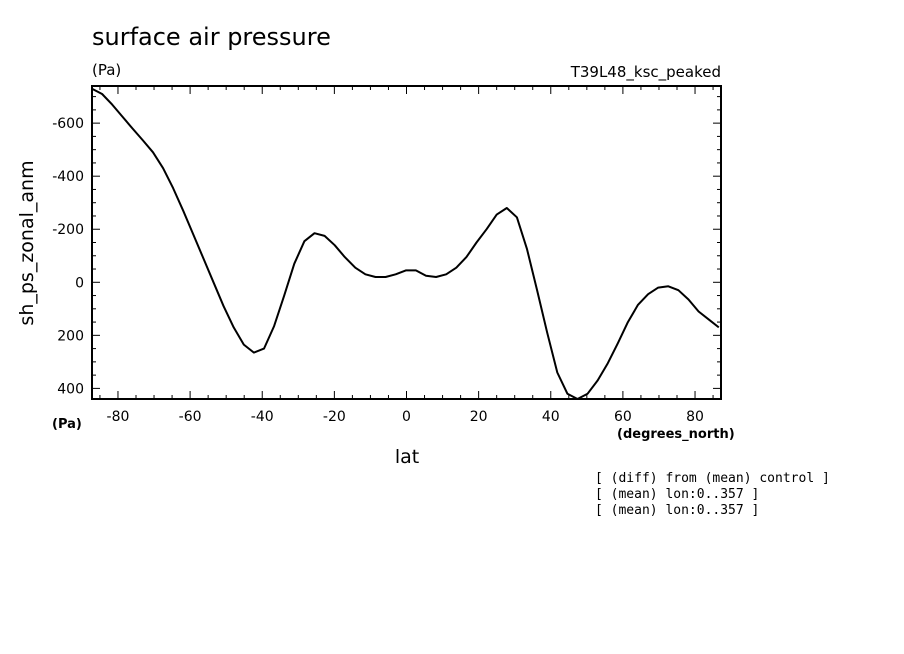 This screenshot has height=654, width=904. What do you see at coordinates (695, 417) in the screenshot?
I see `x-tick-label: 80` at bounding box center [695, 417].